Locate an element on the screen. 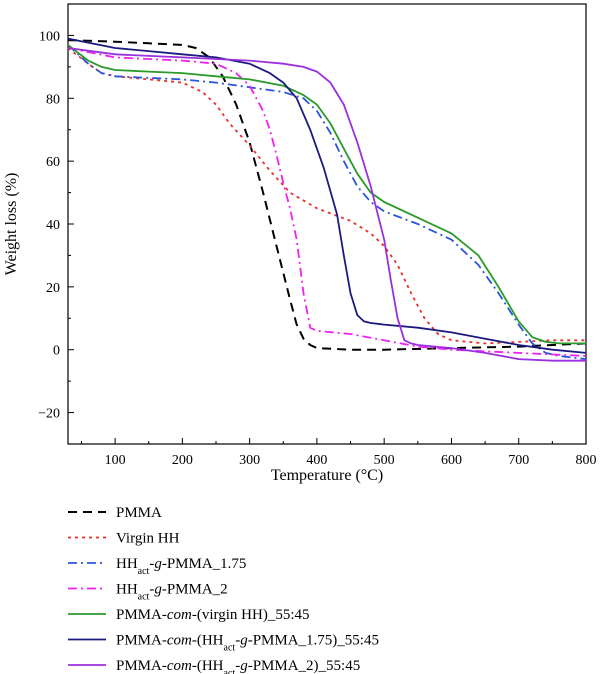 The height and width of the screenshot is (674, 600). legend-label-4: HHact​-g-PMMA_2 is located at coordinates (172, 592).